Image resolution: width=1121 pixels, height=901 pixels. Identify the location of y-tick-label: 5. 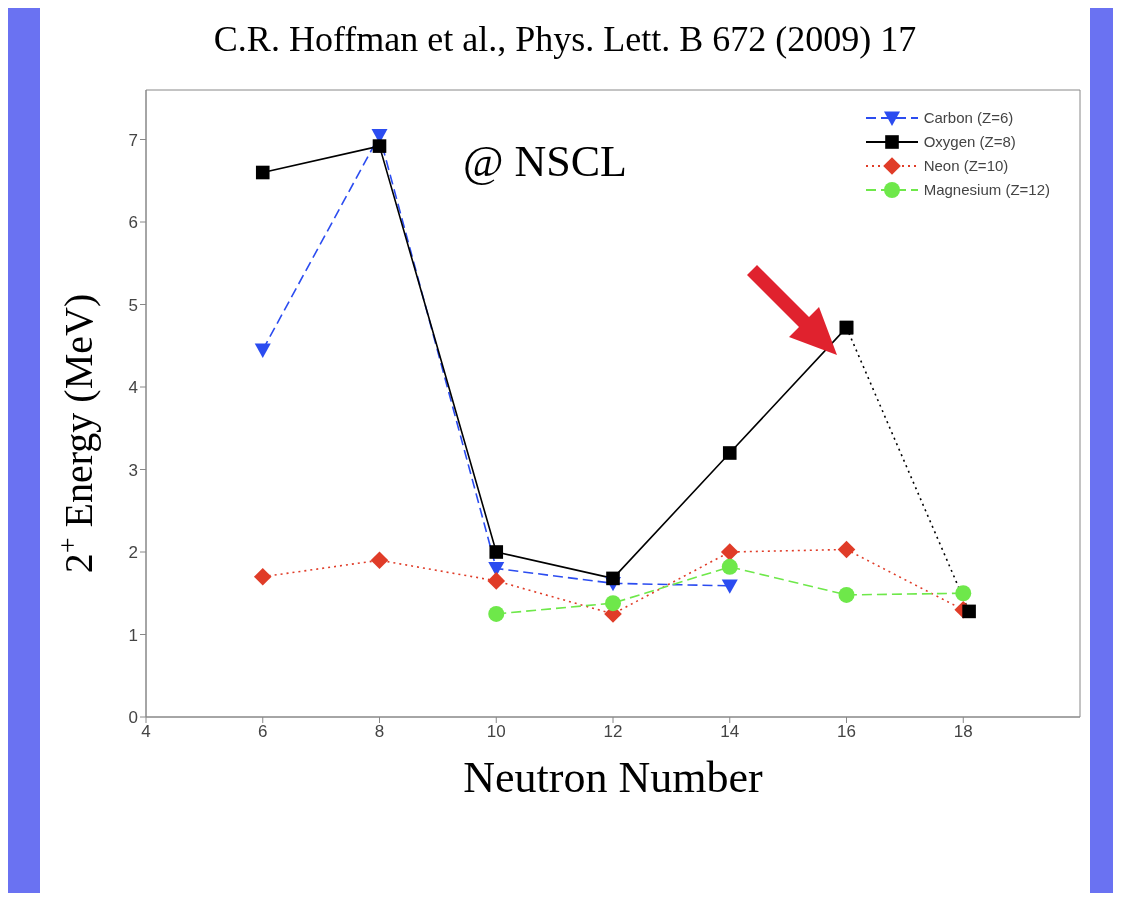
(133, 305).